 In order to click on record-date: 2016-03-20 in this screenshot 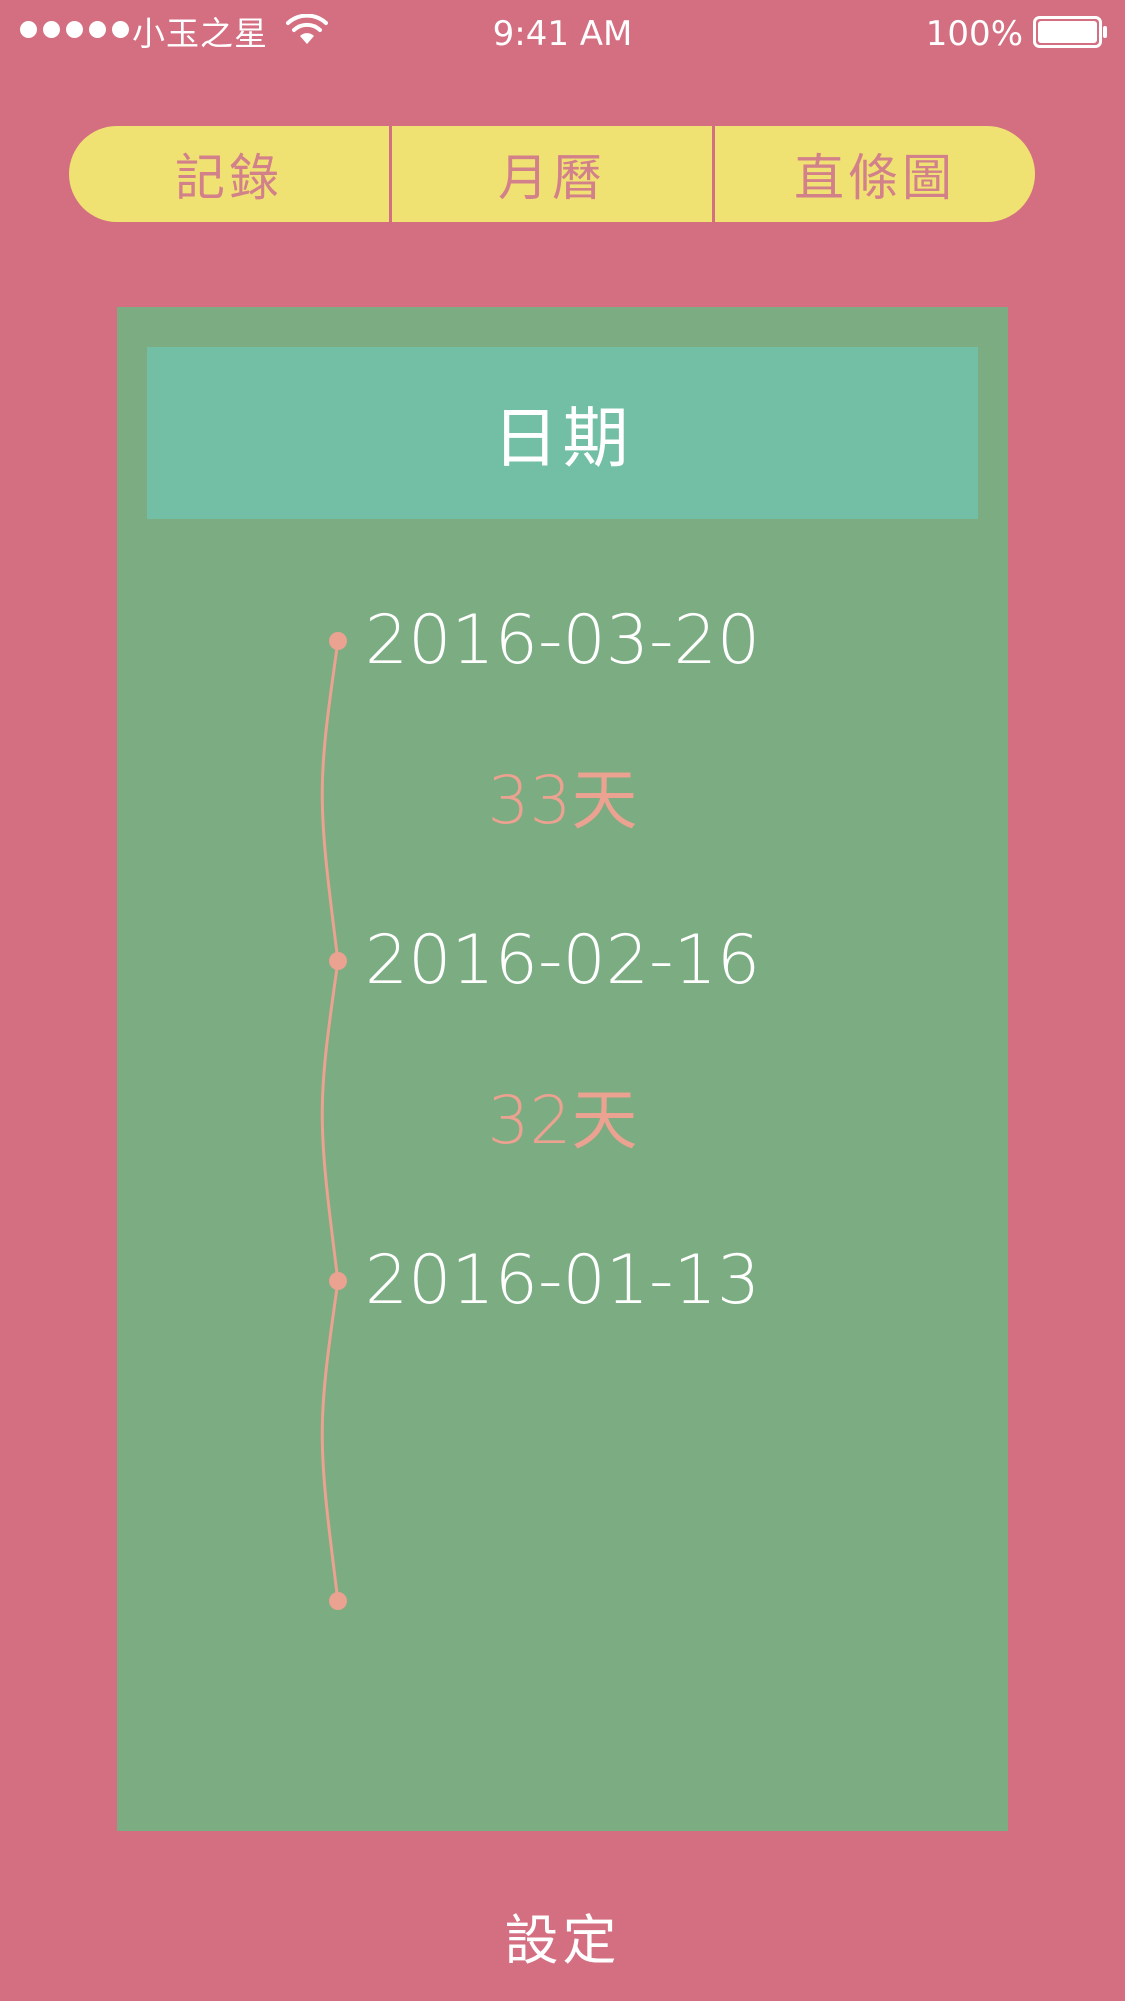, I will do `click(562, 640)`.